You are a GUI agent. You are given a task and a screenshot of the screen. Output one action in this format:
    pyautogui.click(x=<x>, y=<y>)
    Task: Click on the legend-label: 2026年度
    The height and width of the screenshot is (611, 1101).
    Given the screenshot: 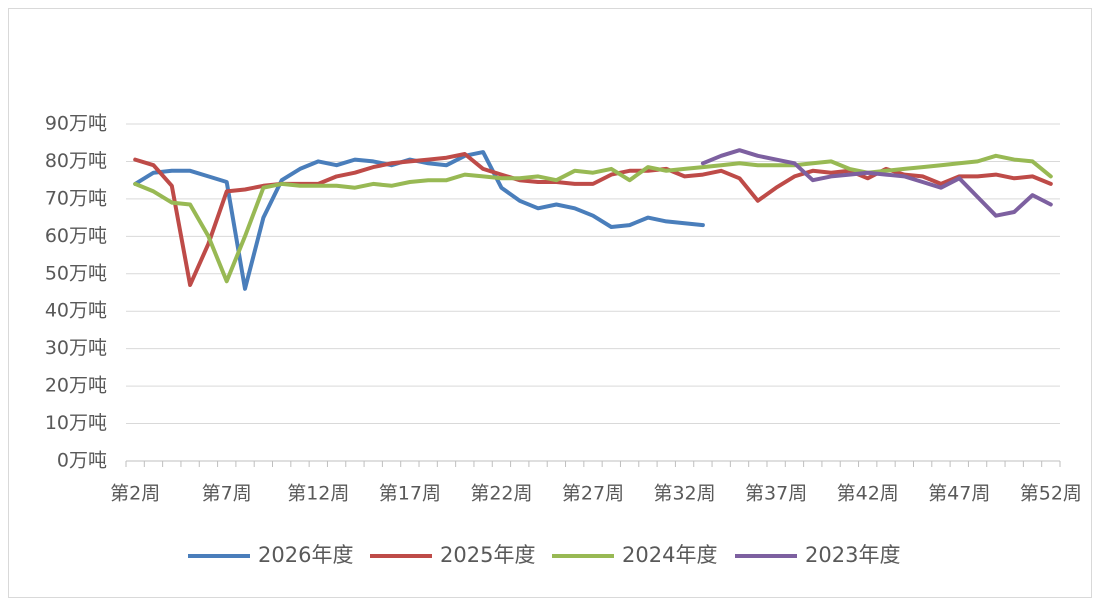 What is the action you would take?
    pyautogui.click(x=305, y=555)
    